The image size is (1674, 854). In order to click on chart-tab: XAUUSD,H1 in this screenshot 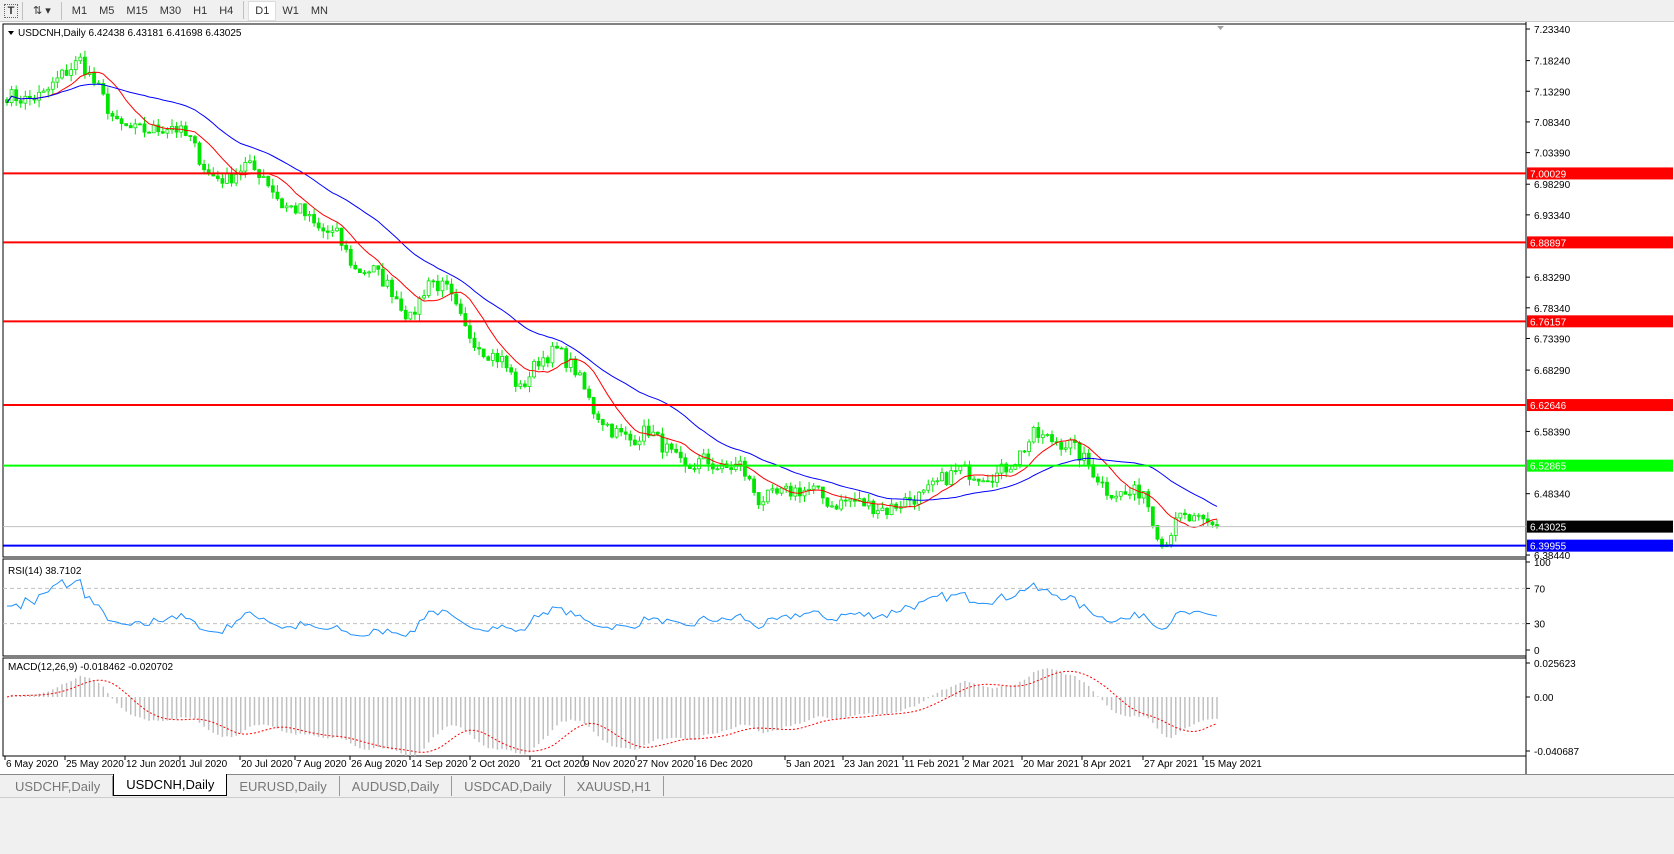, I will do `click(614, 786)`.